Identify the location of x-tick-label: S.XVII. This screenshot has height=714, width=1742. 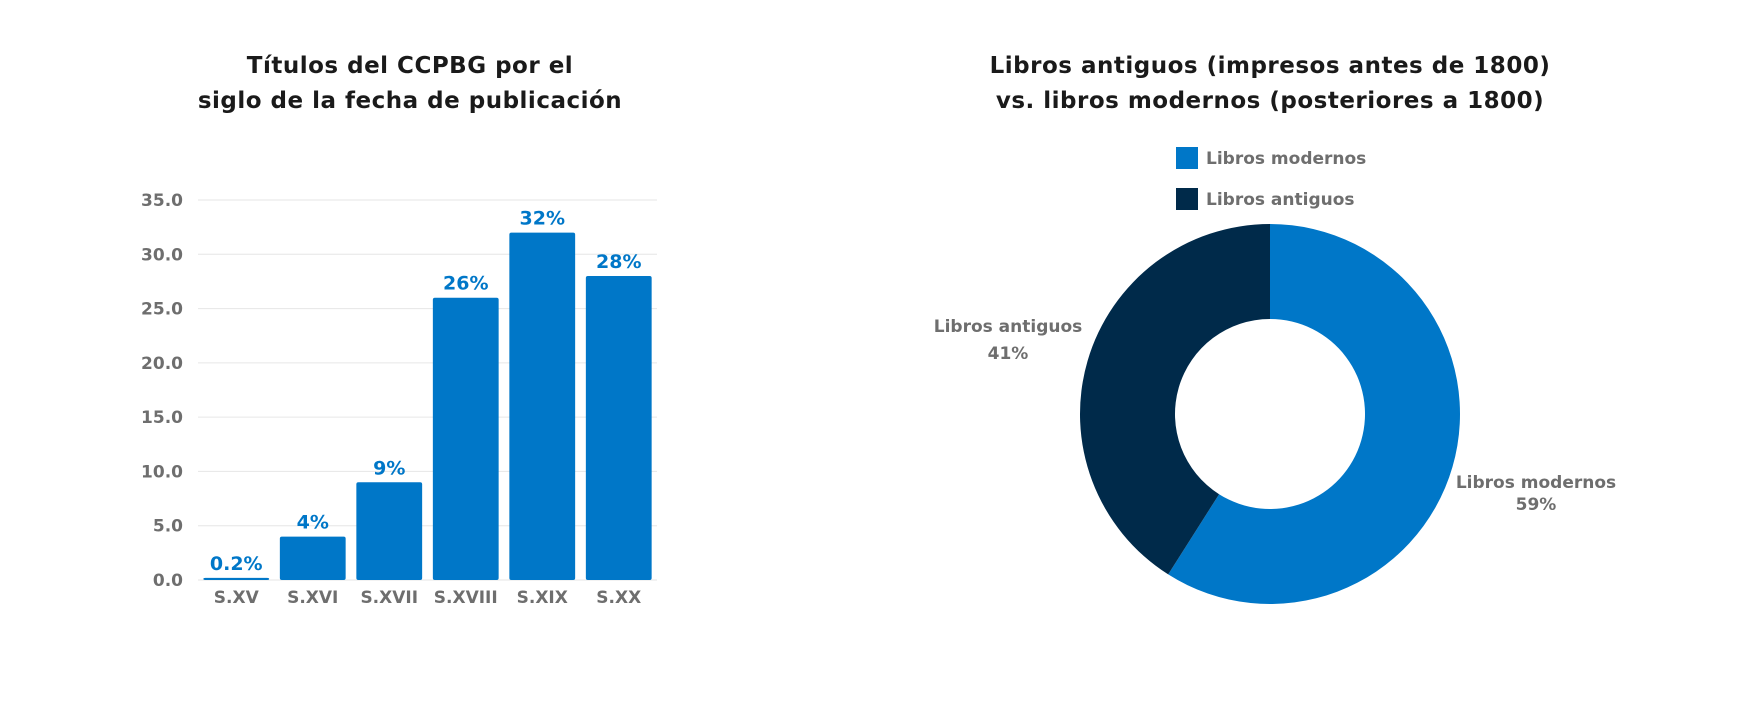
(389, 598).